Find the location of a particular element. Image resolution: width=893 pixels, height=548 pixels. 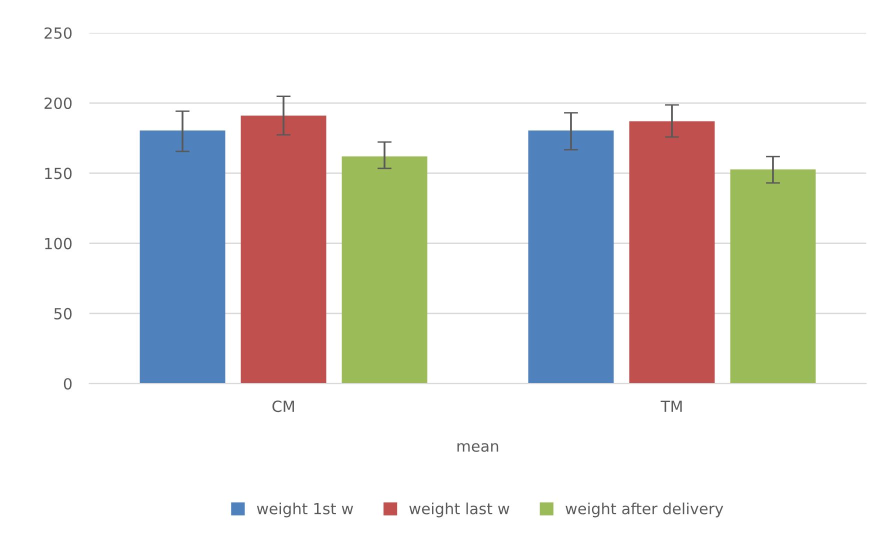

legend-label: weight last w is located at coordinates (459, 510).